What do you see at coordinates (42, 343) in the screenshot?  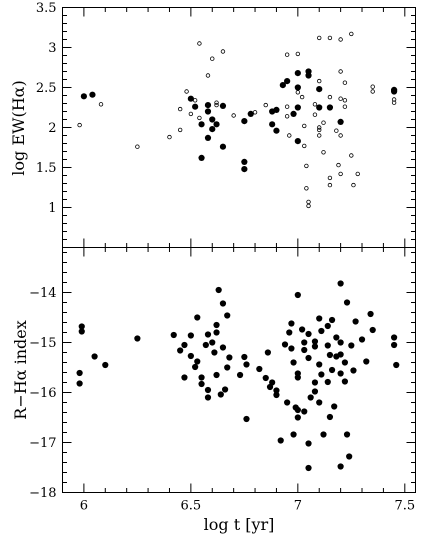 I see `y-tick-label: −15` at bounding box center [42, 343].